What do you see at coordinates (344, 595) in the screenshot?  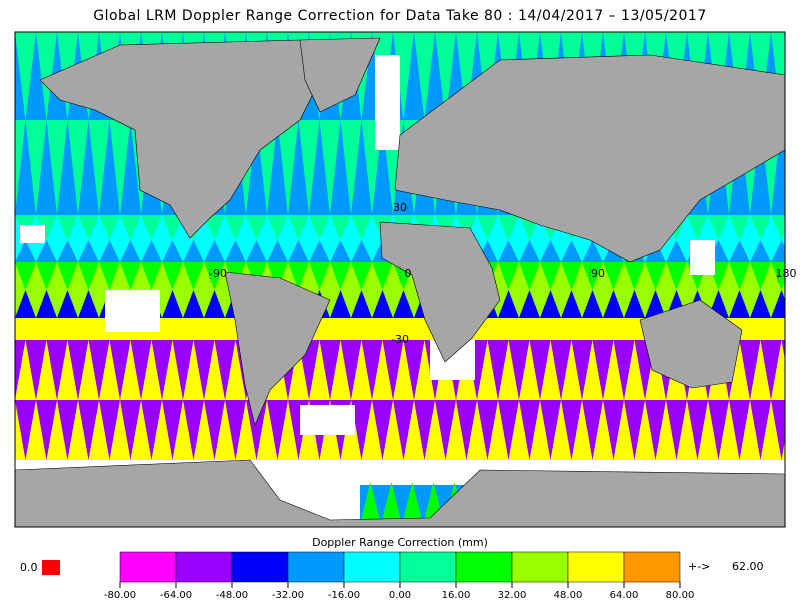 I see `colorbar-tick-label: -16.00` at bounding box center [344, 595].